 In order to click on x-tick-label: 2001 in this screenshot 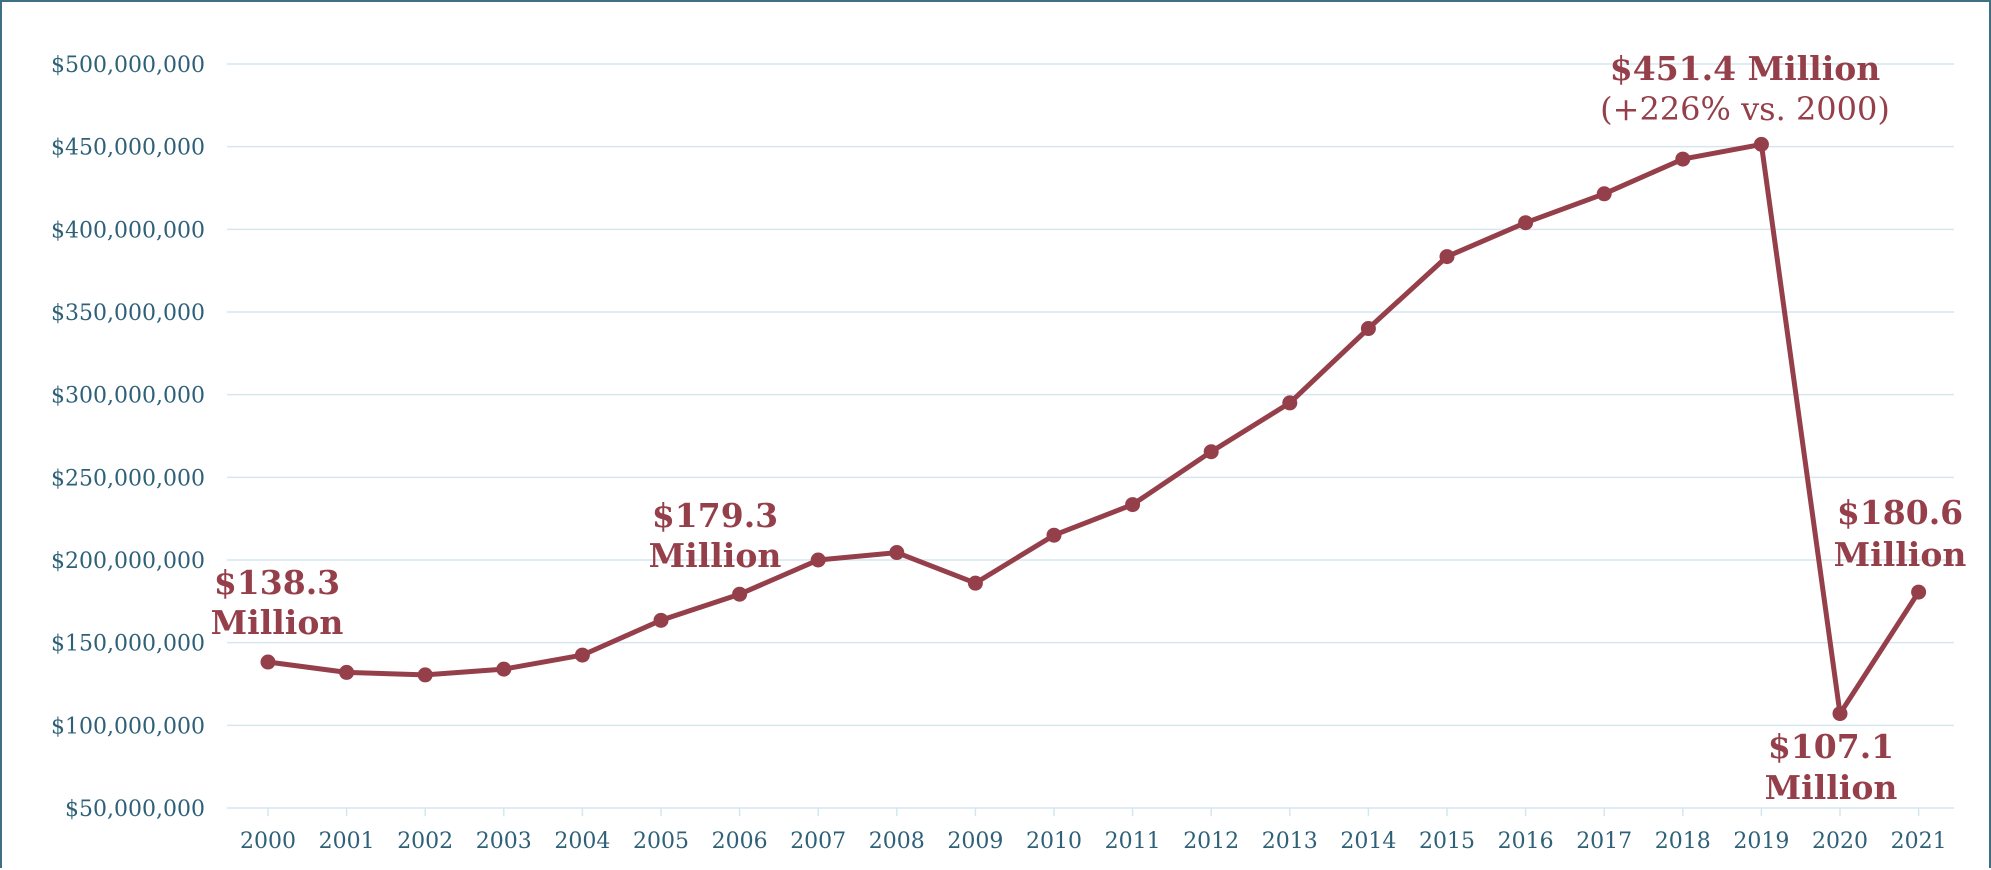, I will do `click(347, 841)`.